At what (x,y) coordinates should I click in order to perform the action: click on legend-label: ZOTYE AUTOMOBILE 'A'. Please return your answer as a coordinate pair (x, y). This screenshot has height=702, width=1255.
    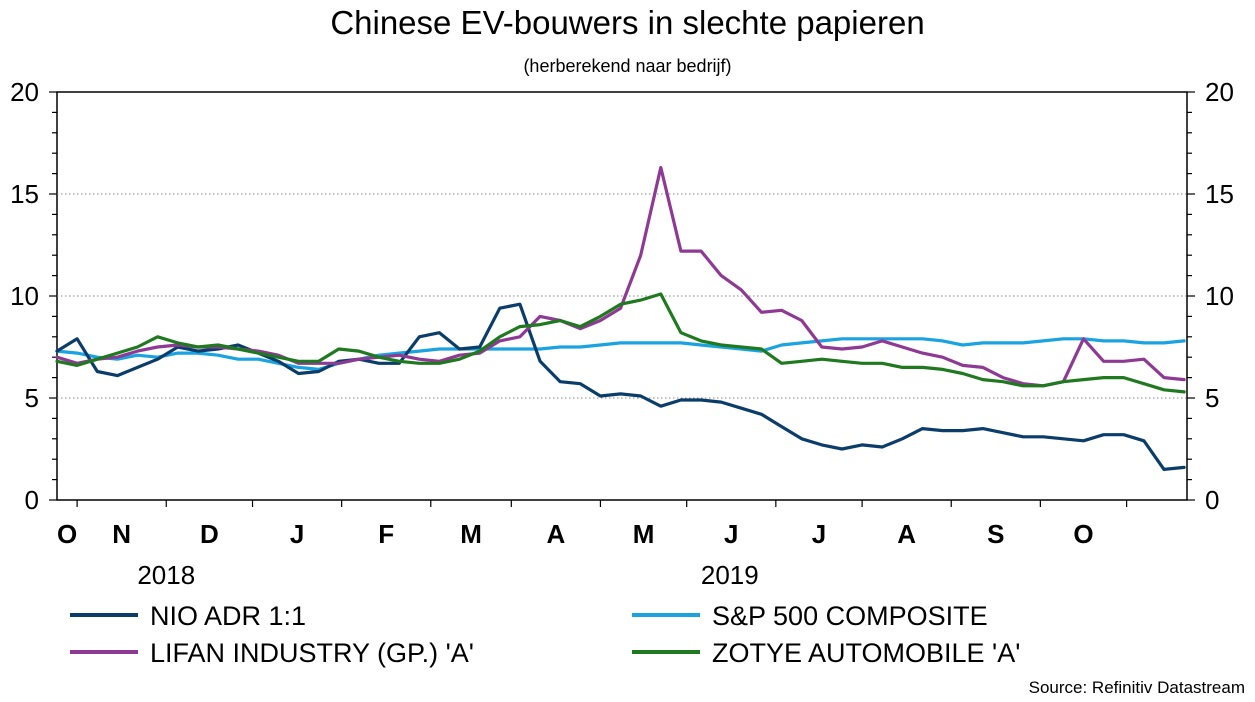
    Looking at the image, I should click on (866, 653).